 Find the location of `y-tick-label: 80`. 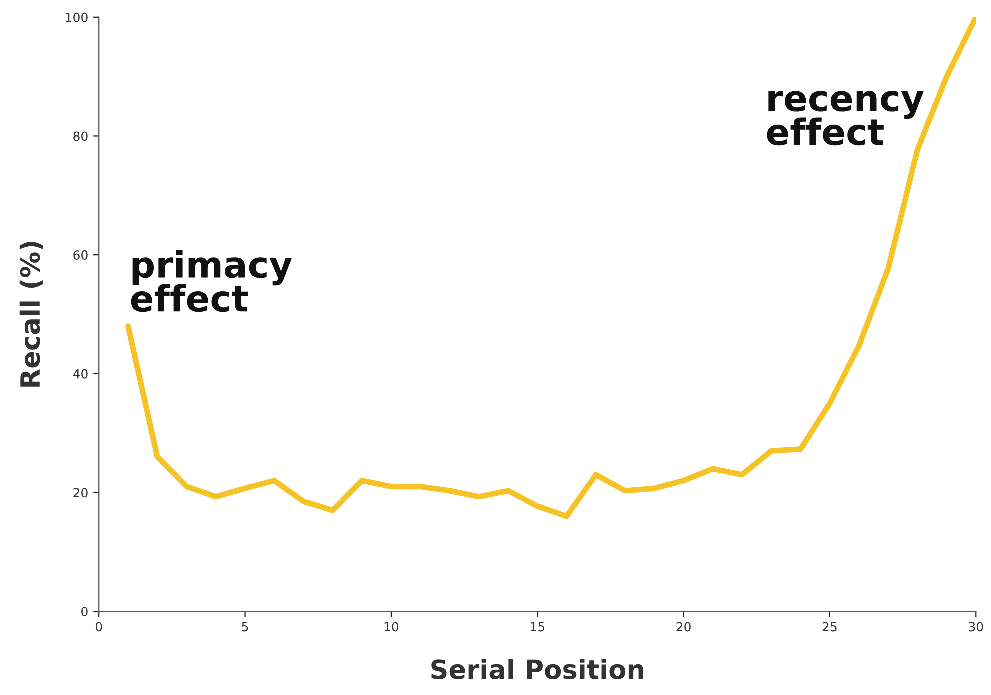

y-tick-label: 80 is located at coordinates (81, 137).